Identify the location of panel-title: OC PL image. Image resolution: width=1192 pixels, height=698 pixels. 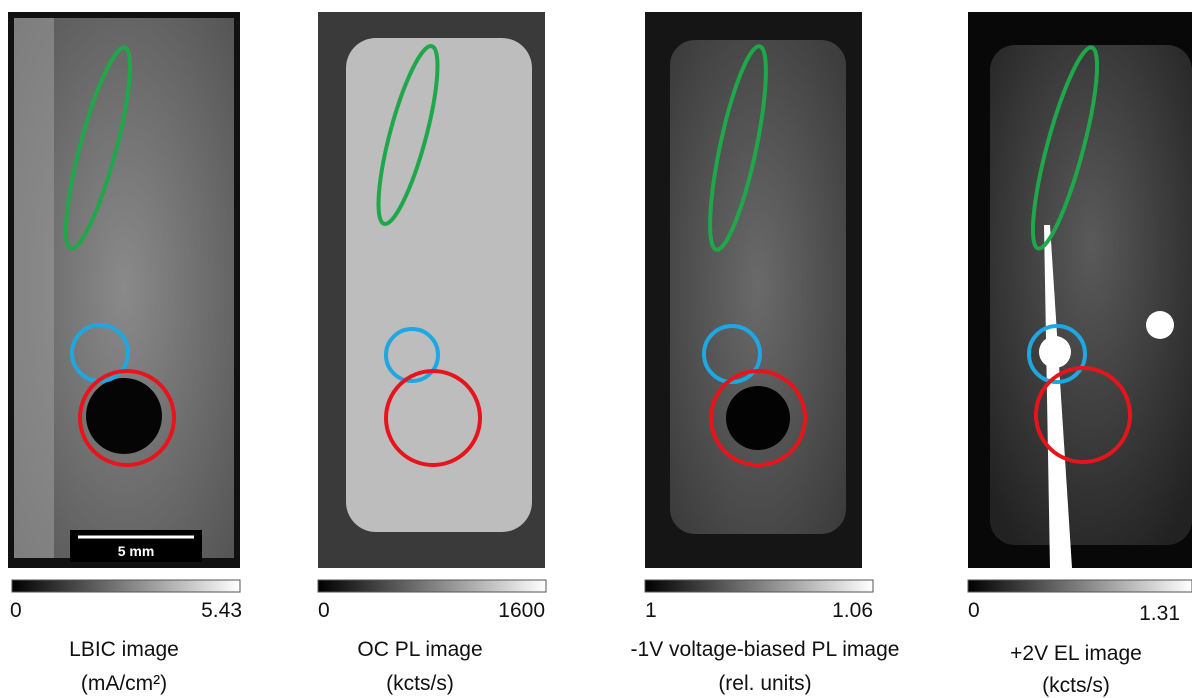
(419, 649).